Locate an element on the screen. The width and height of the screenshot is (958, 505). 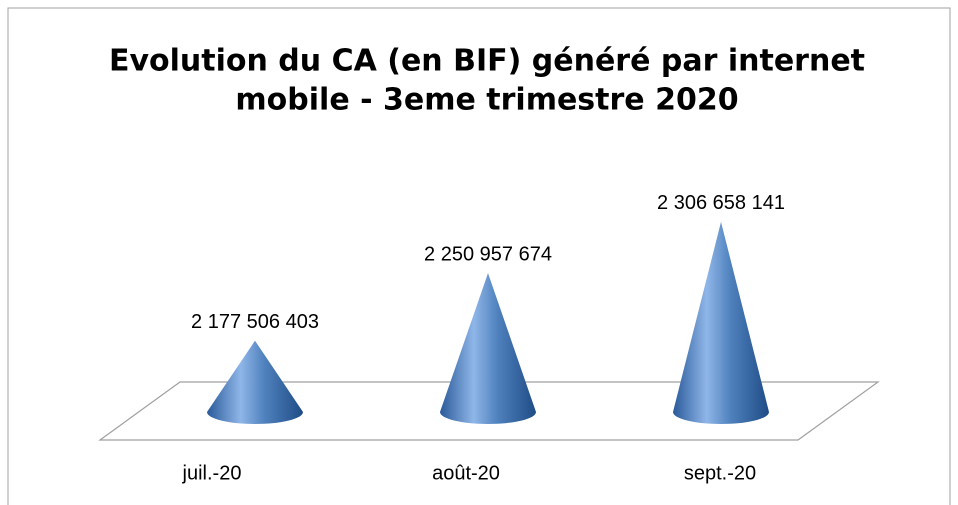
data-label: 2 177 506 403 is located at coordinates (255, 322).